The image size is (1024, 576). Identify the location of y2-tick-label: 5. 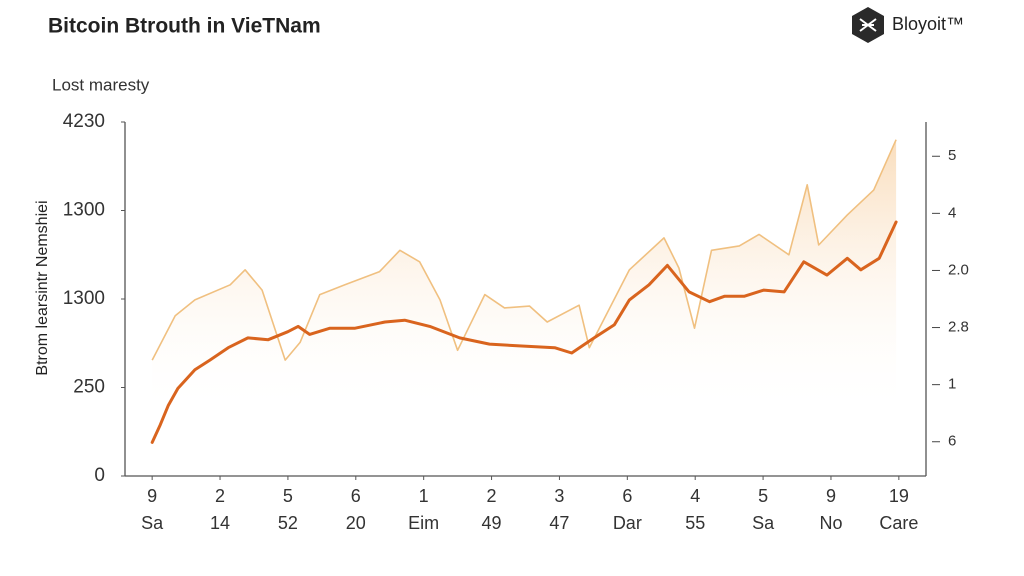
(952, 155).